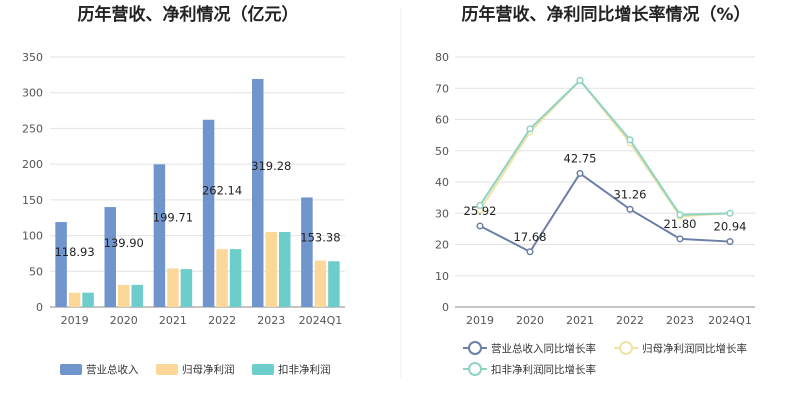 The width and height of the screenshot is (800, 405). I want to click on line-y-tick-label: 20, so click(442, 245).